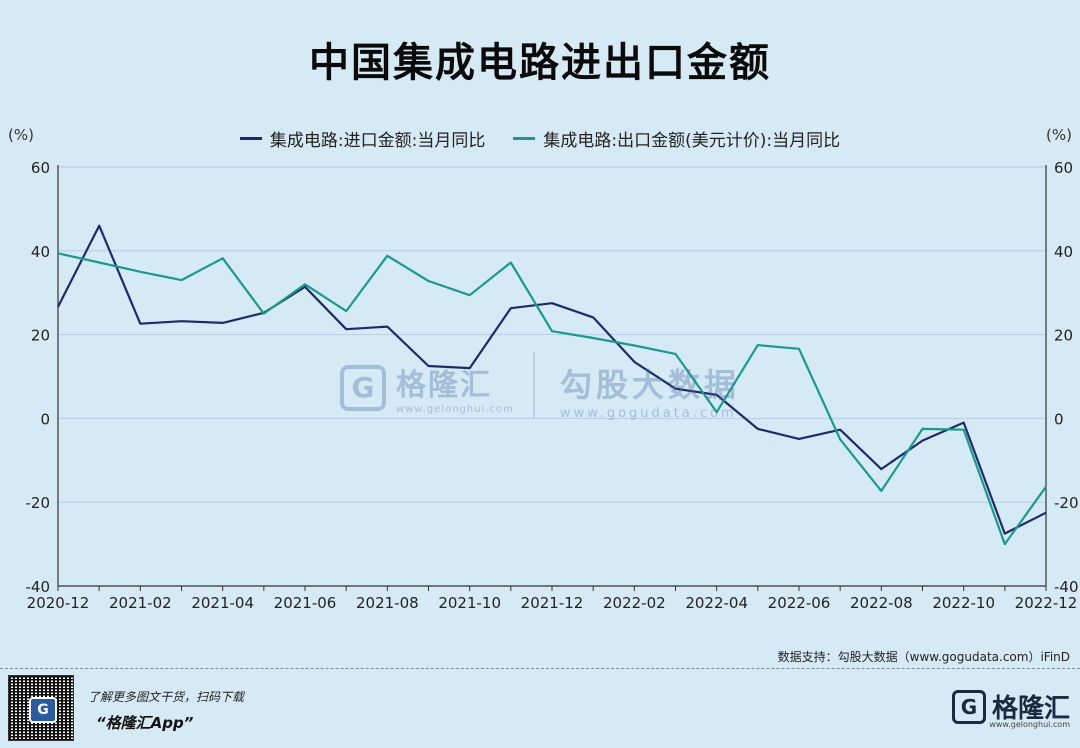  I want to click on x-tick-label: 2021-06, so click(305, 603).